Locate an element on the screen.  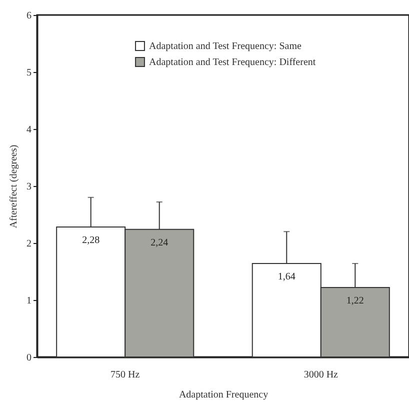
data-label: 2,24 is located at coordinates (159, 242).